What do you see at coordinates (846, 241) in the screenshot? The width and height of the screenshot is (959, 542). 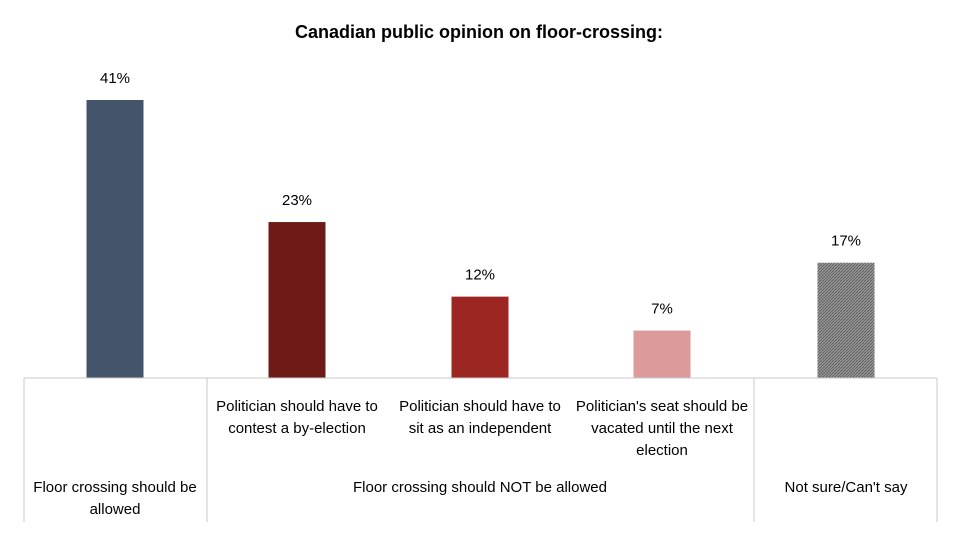 I see `value-label-4: 17%` at bounding box center [846, 241].